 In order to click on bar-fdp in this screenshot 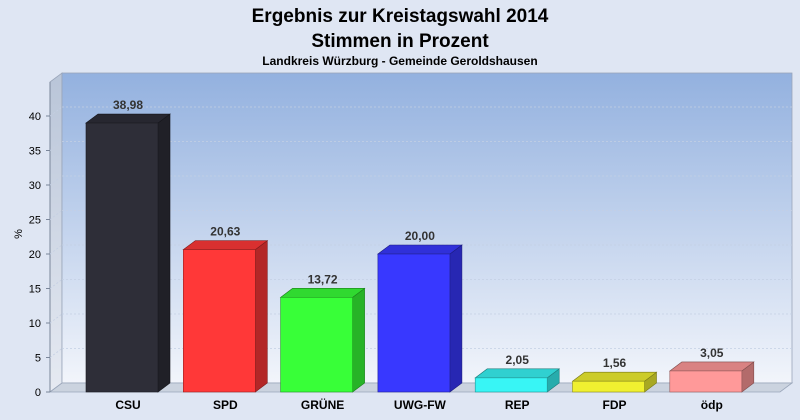, I will do `click(614, 382)`.